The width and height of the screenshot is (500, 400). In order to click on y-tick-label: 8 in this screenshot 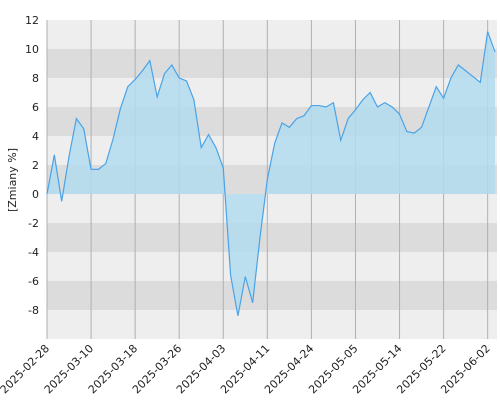, I will do `click(35, 78)`.